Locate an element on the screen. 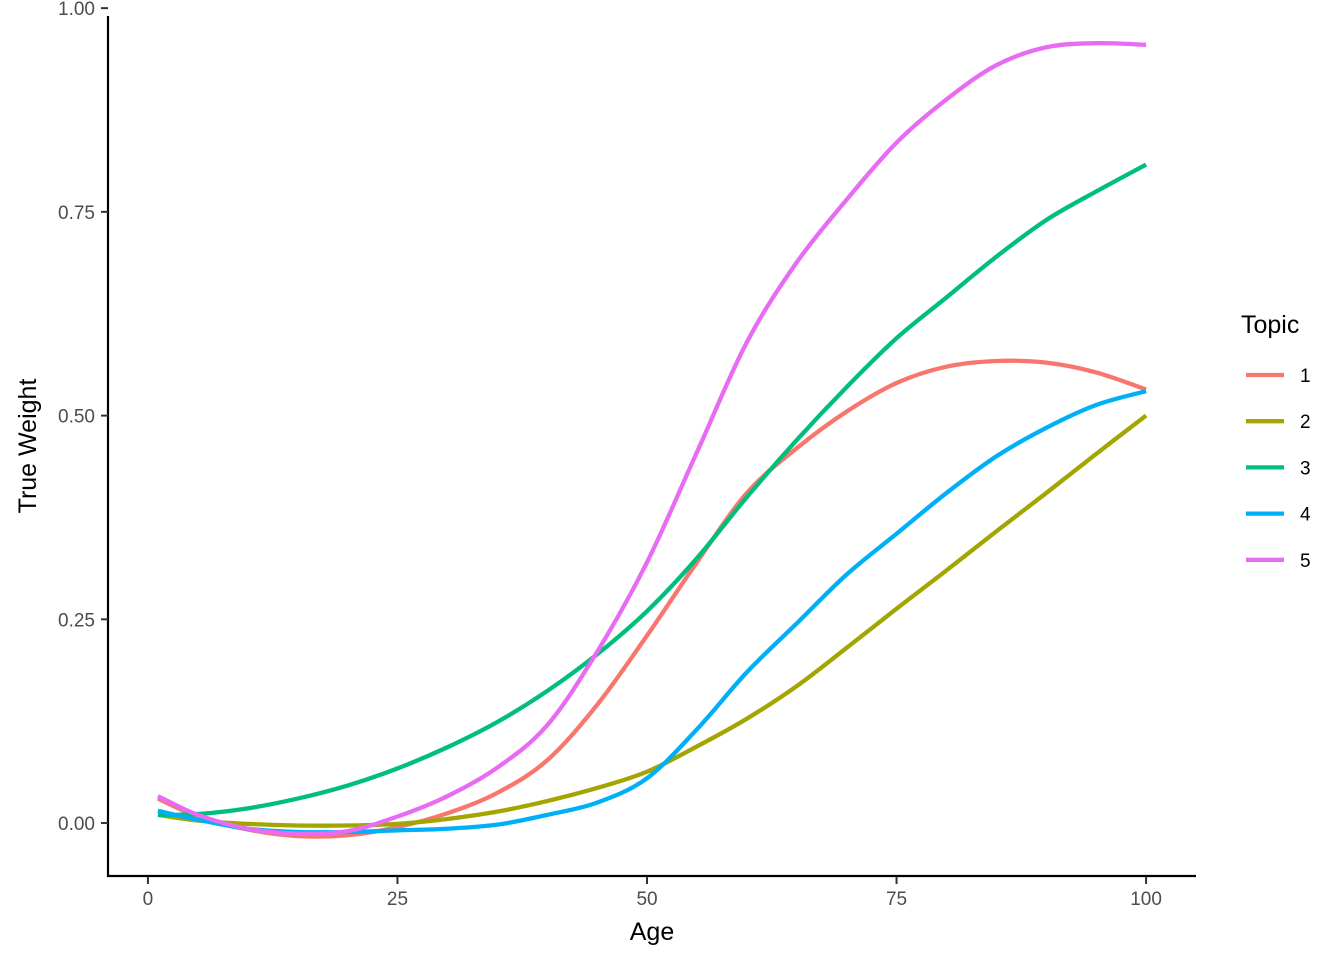  x-axis-title: Age is located at coordinates (652, 932).